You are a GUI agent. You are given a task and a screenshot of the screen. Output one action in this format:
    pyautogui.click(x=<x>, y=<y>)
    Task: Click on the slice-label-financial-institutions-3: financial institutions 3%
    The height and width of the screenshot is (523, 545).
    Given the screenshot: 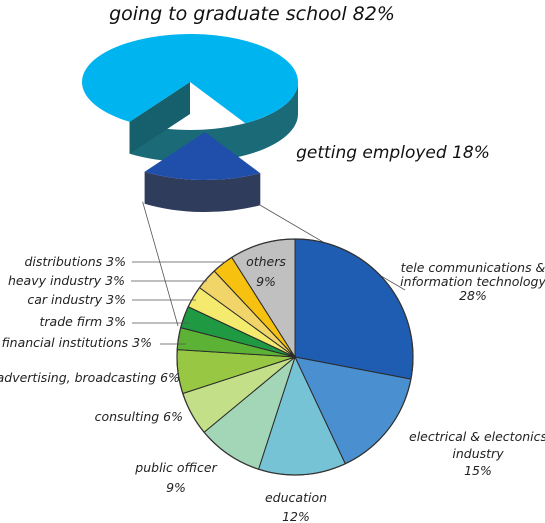 What is the action you would take?
    pyautogui.click(x=77, y=342)
    